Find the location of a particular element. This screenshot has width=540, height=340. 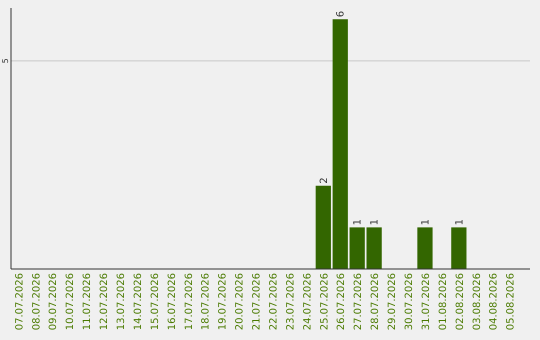

x-tick-label: 01.08.2026 is located at coordinates (443, 301).